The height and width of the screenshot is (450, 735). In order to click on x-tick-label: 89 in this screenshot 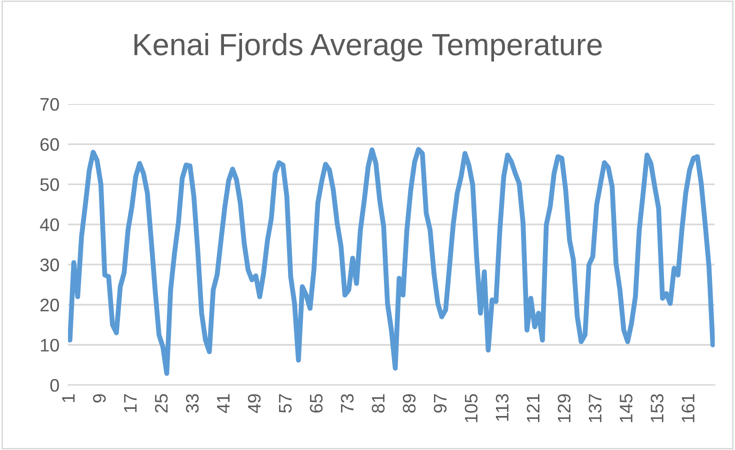, I will do `click(409, 403)`.